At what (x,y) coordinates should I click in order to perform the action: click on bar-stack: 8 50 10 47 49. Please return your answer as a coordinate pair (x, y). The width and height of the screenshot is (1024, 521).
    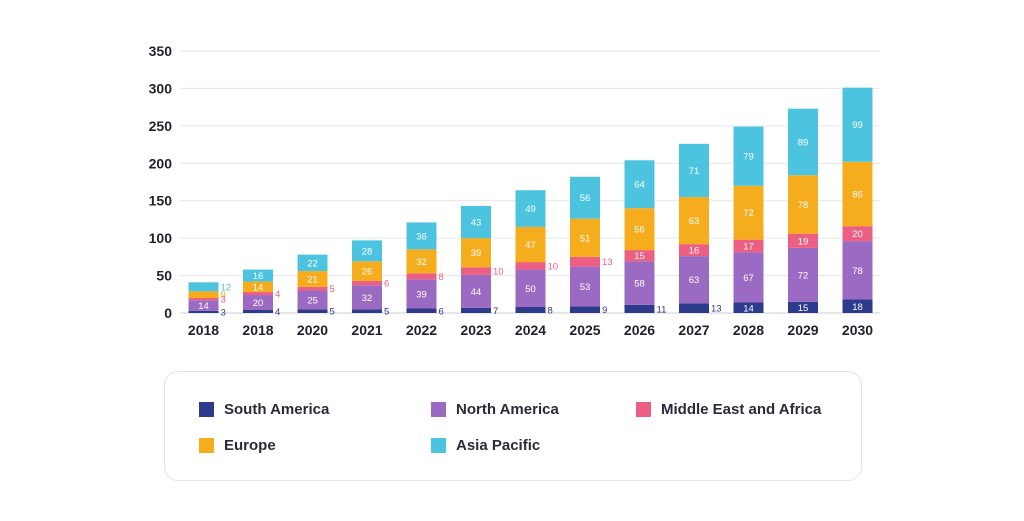
    Looking at the image, I should click on (537, 253).